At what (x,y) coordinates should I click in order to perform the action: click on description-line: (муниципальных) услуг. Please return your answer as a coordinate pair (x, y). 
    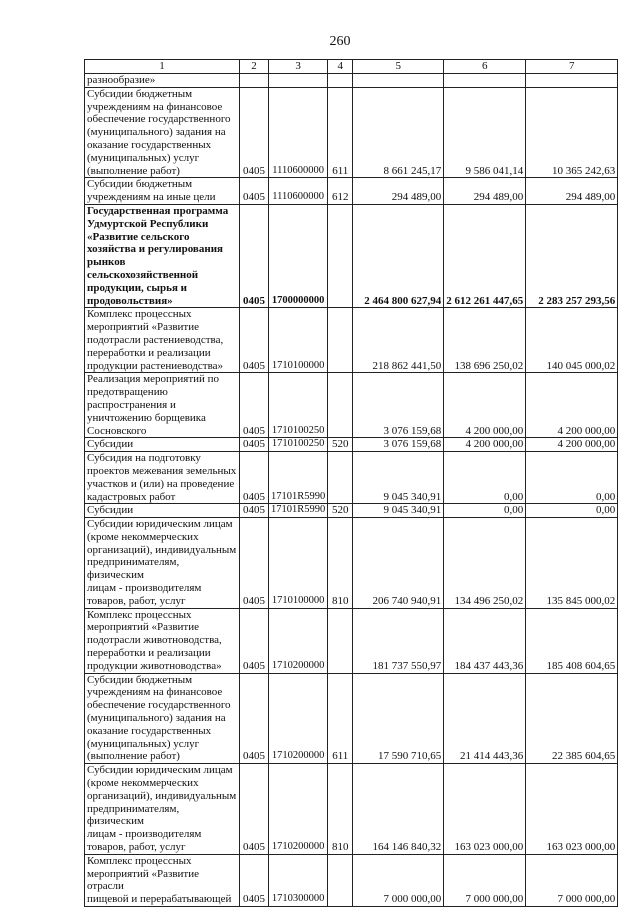
    Looking at the image, I should click on (143, 743).